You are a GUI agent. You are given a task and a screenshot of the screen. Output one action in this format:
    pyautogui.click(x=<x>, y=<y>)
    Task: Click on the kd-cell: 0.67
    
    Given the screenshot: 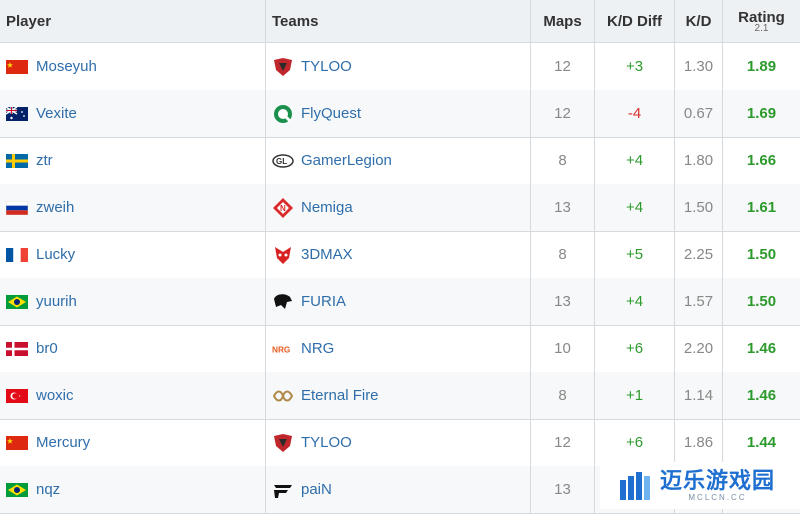 What is the action you would take?
    pyautogui.click(x=698, y=113)
    